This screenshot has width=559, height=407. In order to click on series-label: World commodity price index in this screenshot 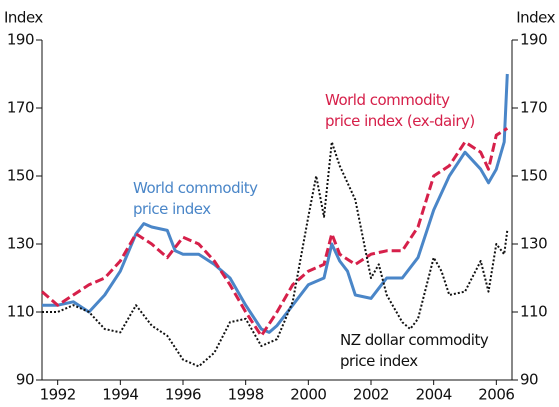, I will do `click(195, 198)`.